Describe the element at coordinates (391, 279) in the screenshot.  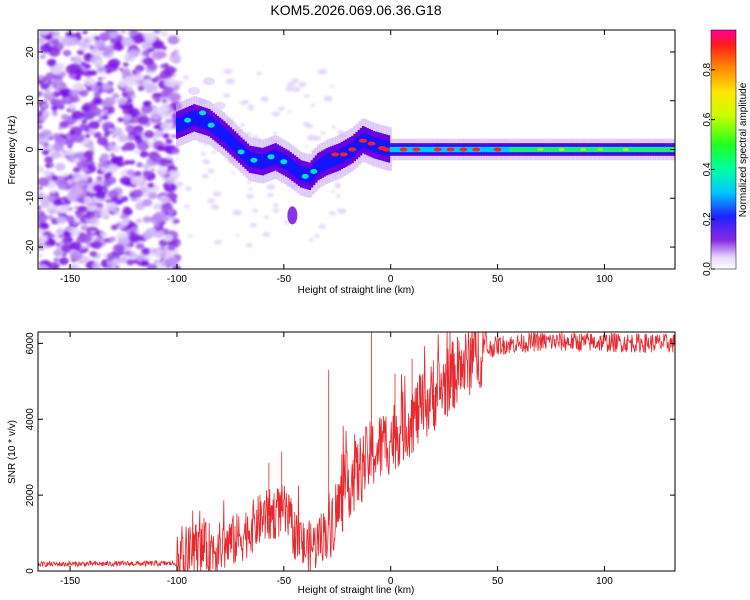
I see `spectrogram-x-tick-label: 0` at that location.